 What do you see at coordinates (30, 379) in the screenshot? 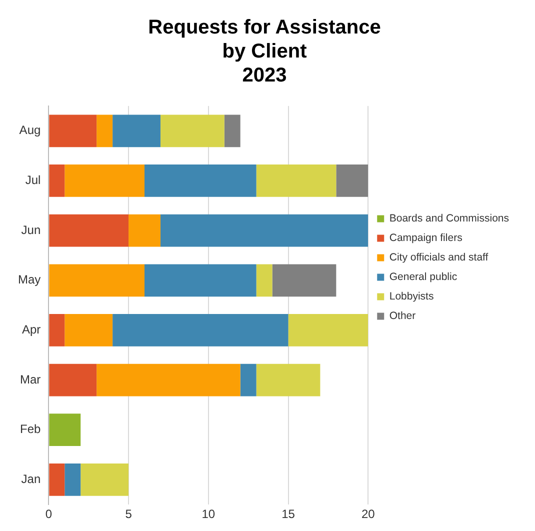
I see `y-tick-label: Mar` at bounding box center [30, 379].